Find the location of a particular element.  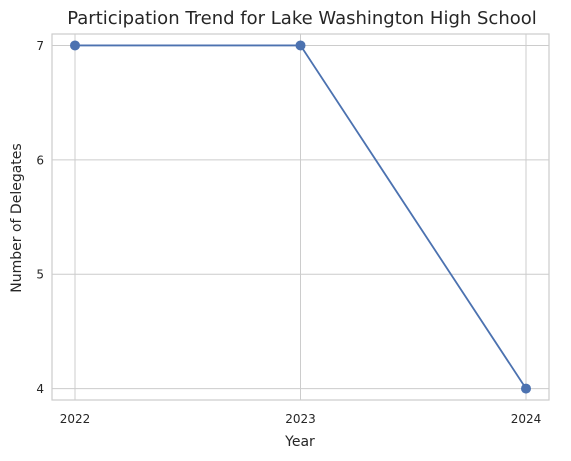

x-tick-label: 2024 is located at coordinates (526, 419).